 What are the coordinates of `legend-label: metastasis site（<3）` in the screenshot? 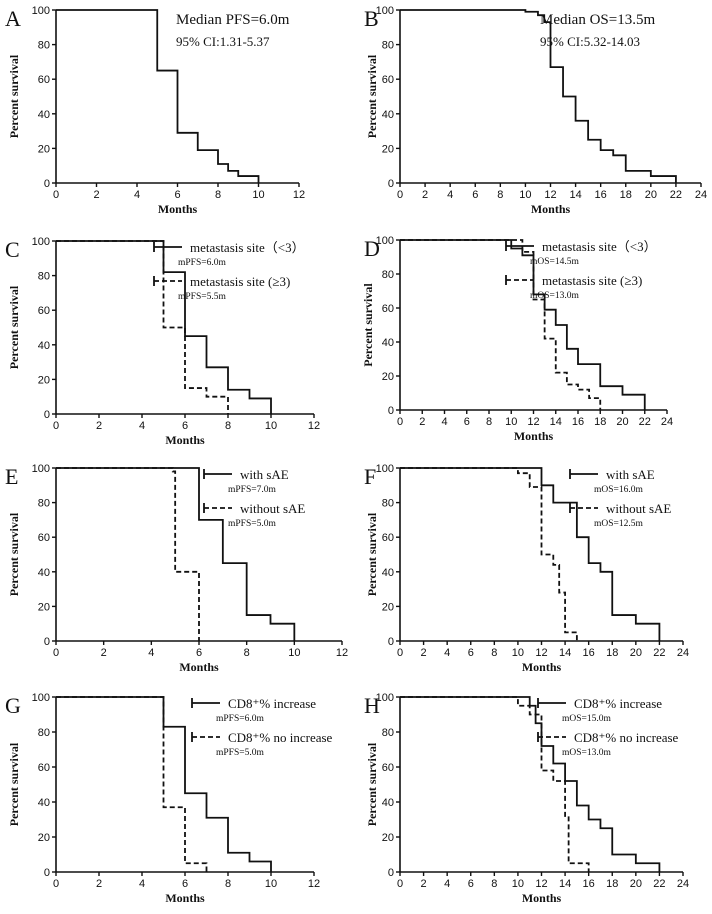 It's located at (247, 247).